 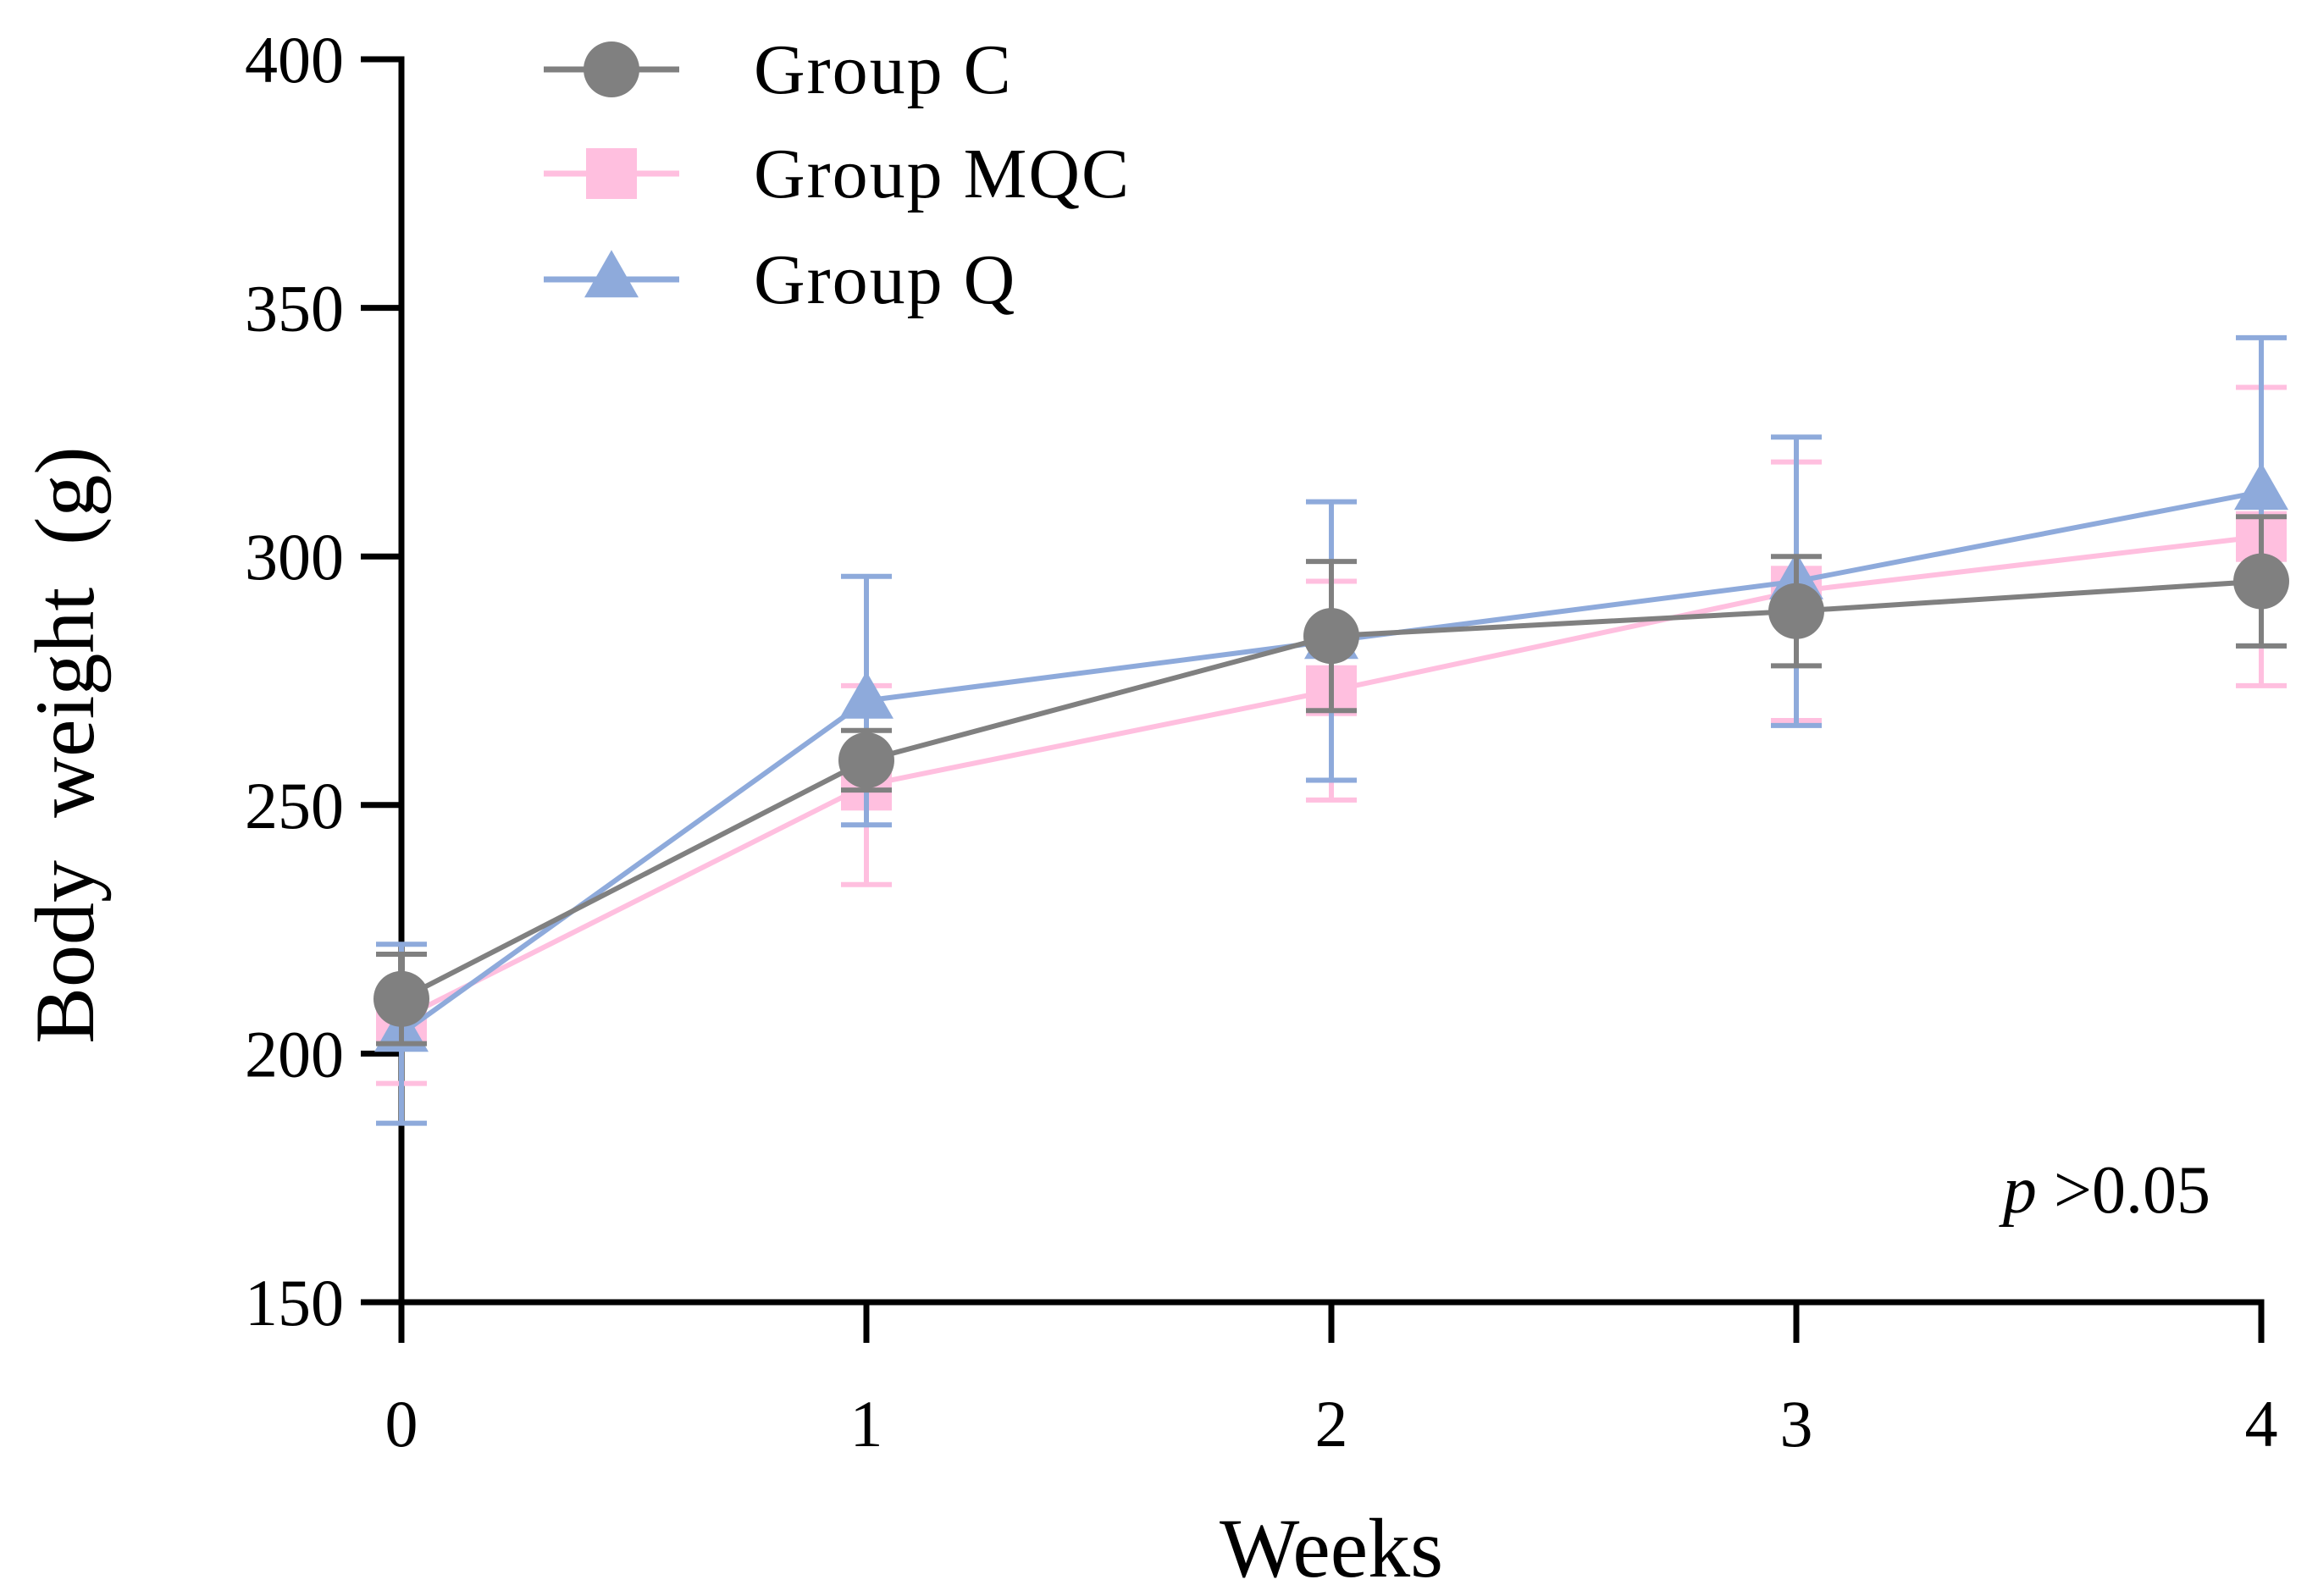 I want to click on legend-item: Group C, so click(x=778, y=69).